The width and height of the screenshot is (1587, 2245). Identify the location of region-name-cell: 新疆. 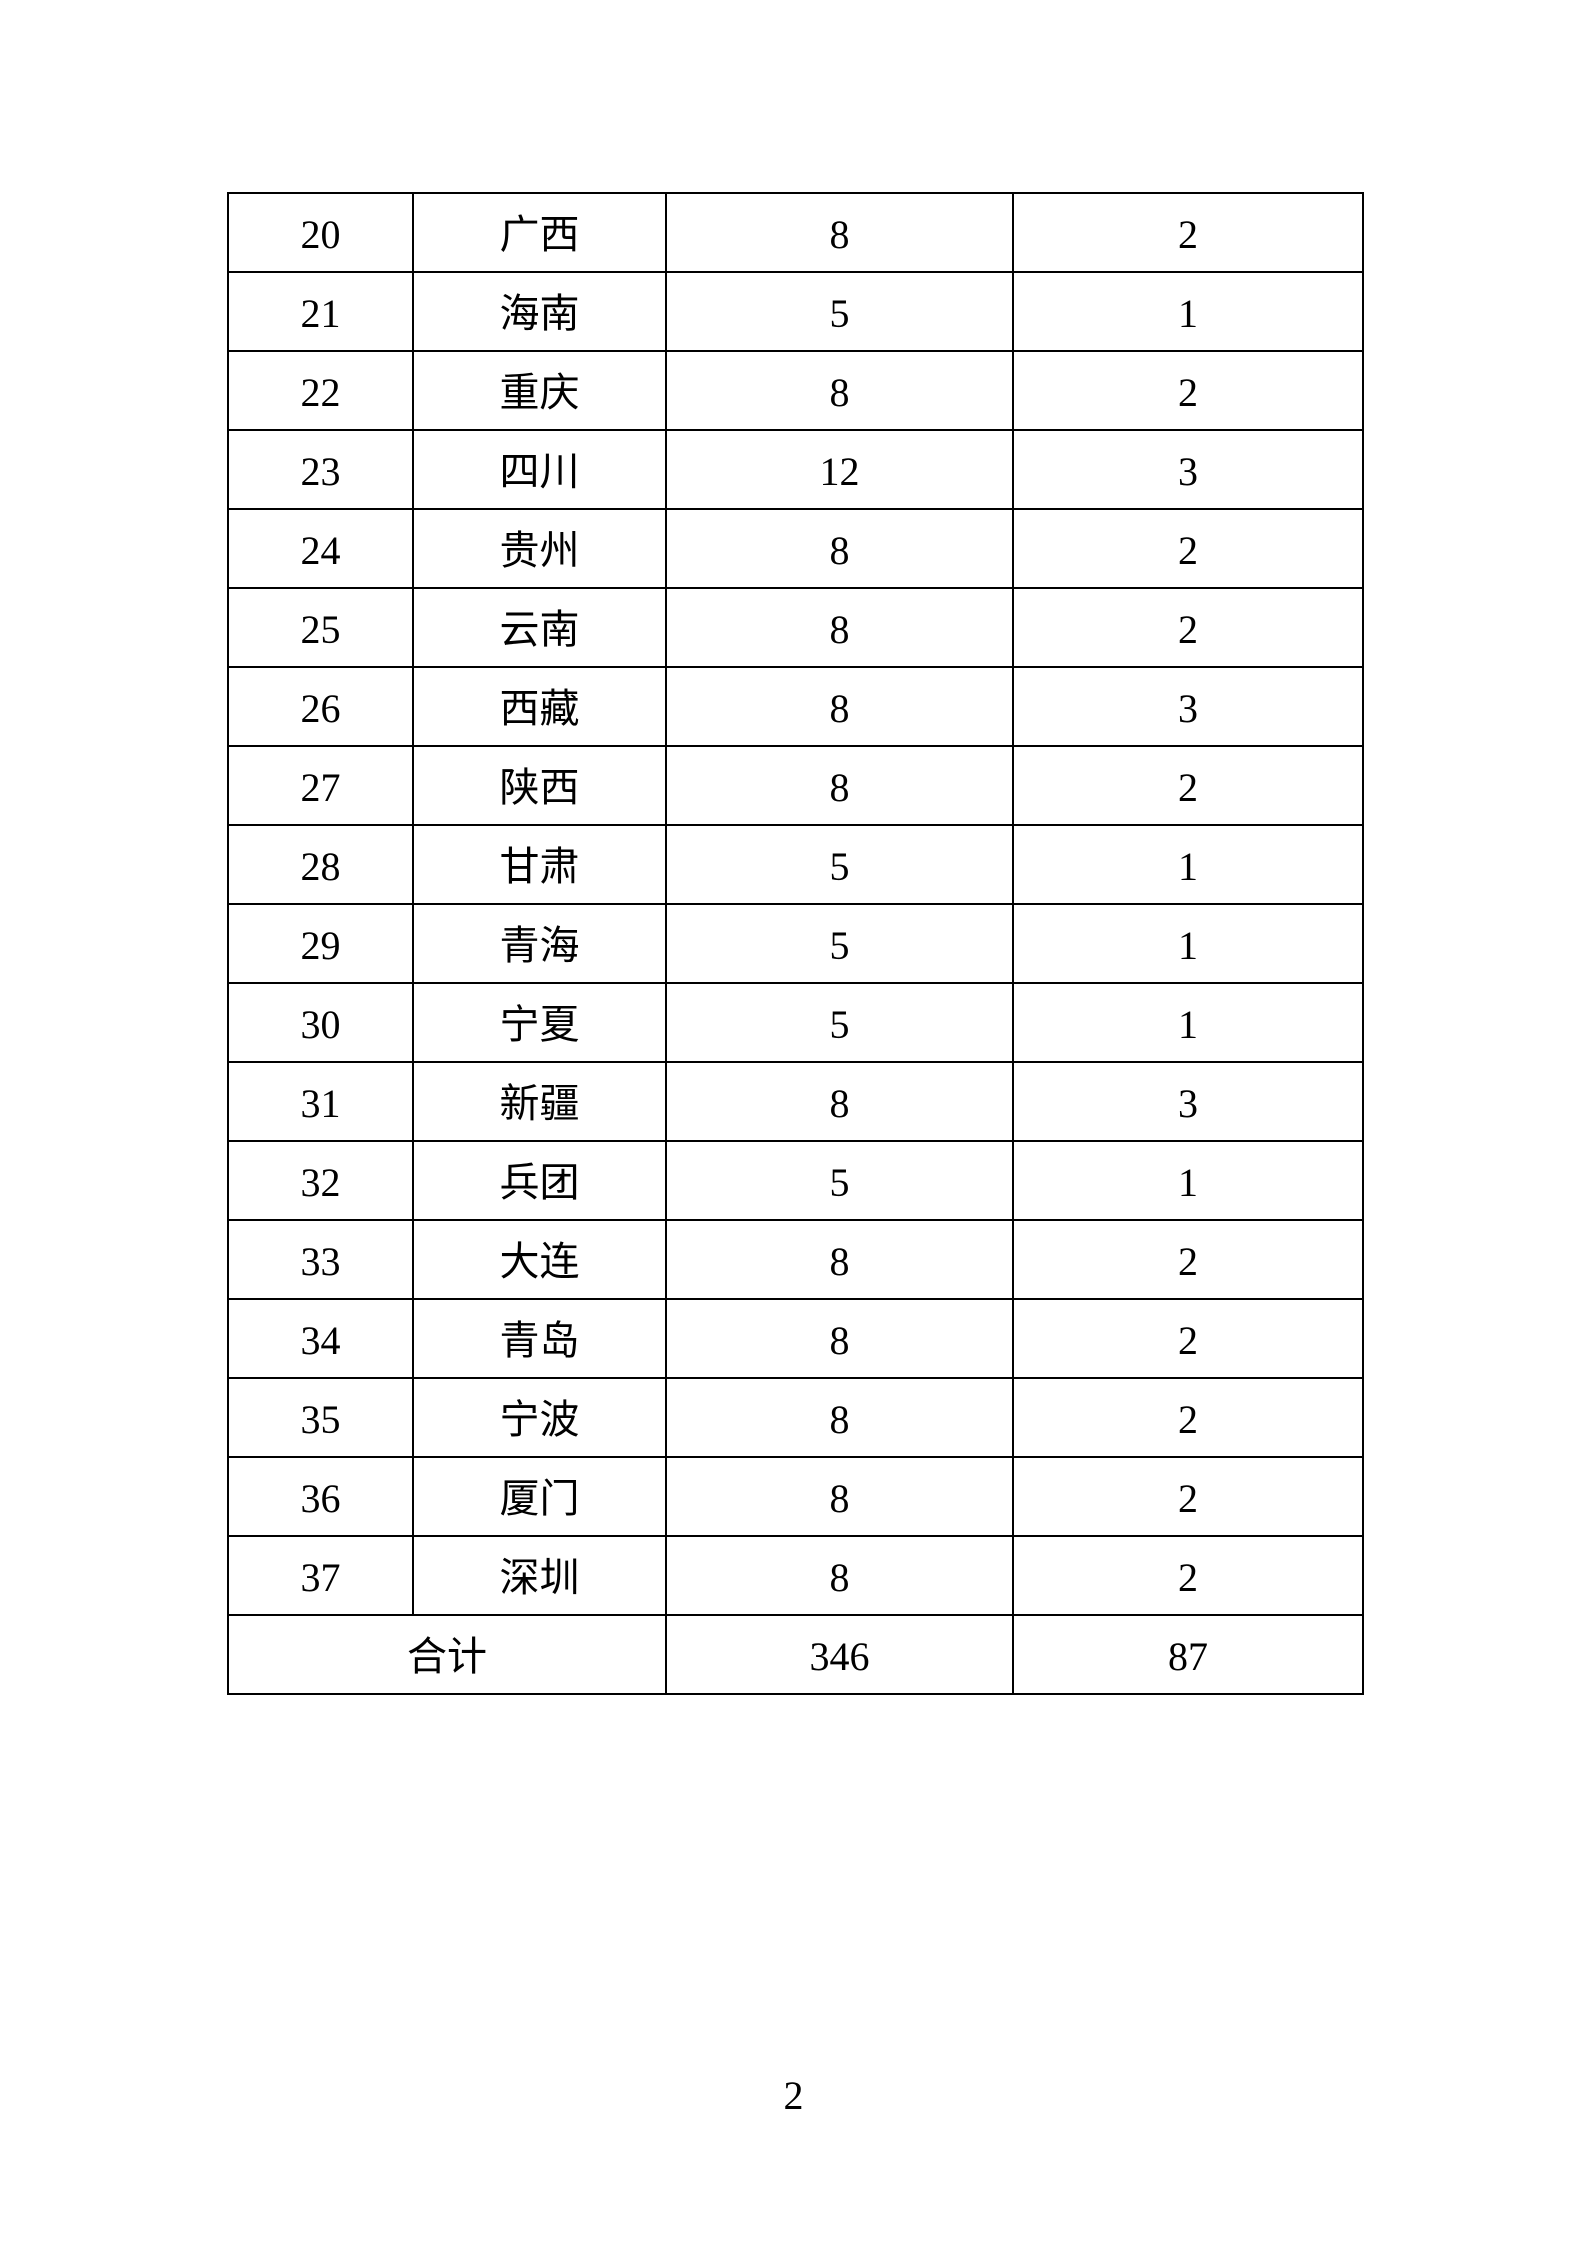
(539, 1101).